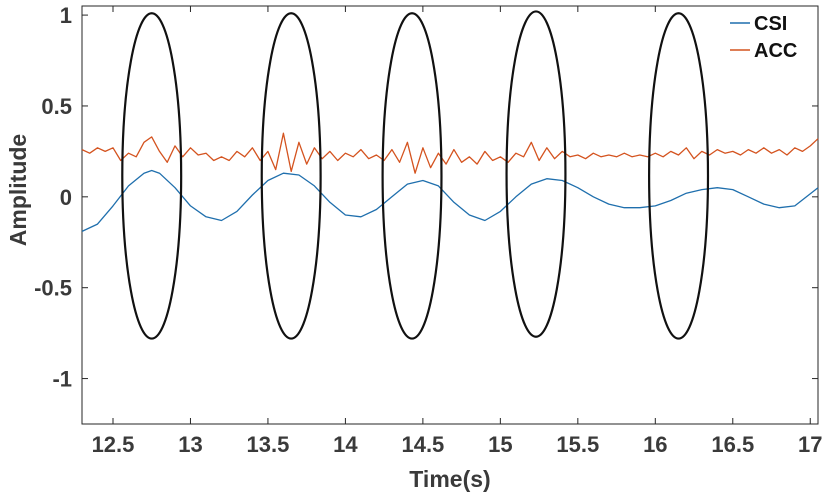 The height and width of the screenshot is (495, 830). What do you see at coordinates (53, 288) in the screenshot?
I see `y-tick-label: -0.5` at bounding box center [53, 288].